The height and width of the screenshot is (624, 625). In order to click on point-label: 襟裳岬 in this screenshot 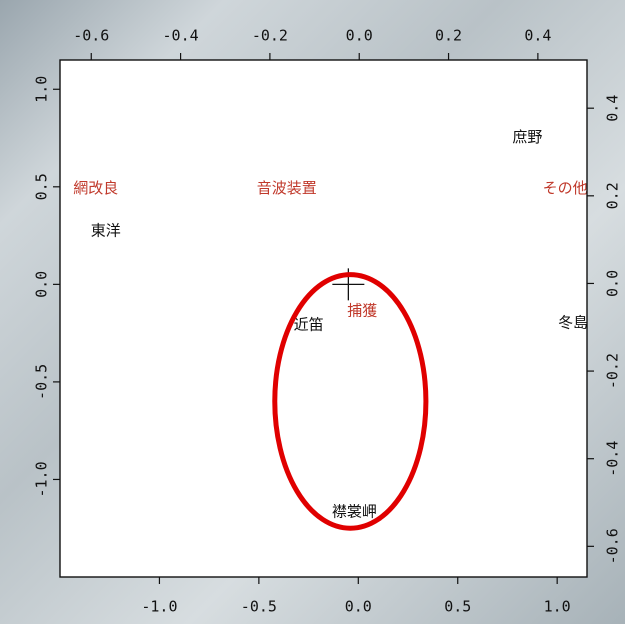, I will do `click(354, 512)`.